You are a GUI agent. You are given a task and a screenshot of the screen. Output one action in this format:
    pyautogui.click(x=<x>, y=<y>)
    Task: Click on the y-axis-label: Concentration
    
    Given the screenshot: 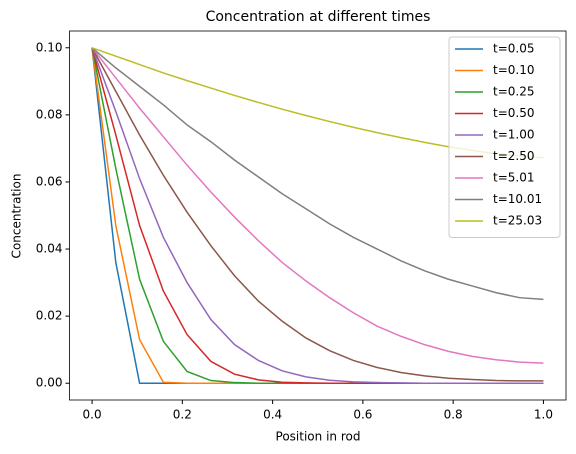 What is the action you would take?
    pyautogui.click(x=17, y=216)
    